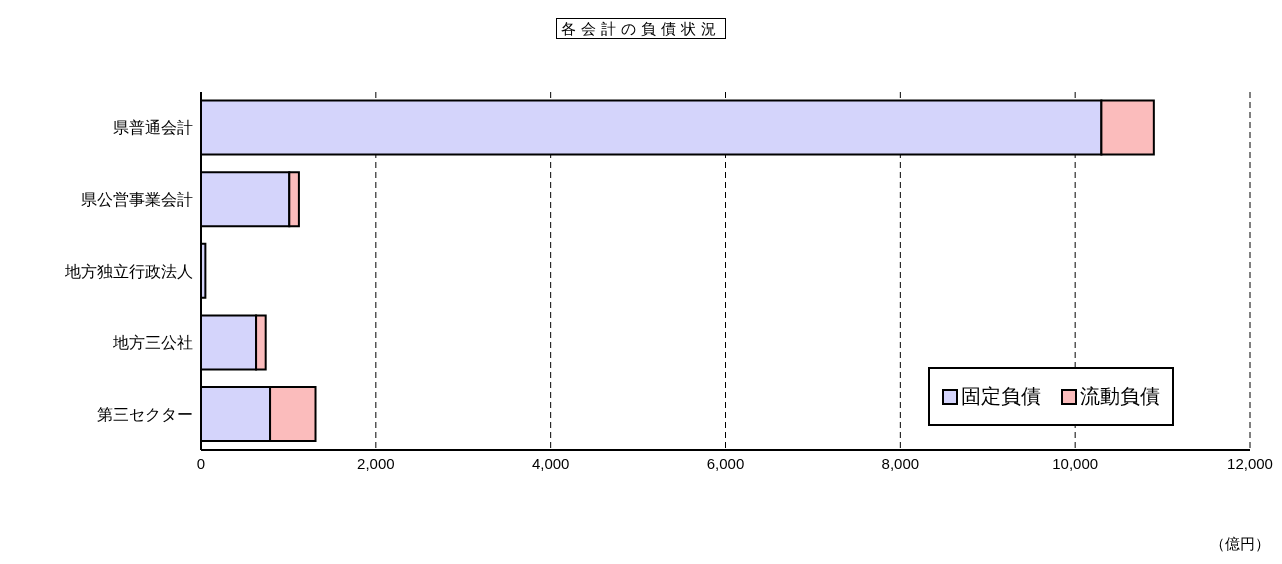  What do you see at coordinates (201, 463) in the screenshot?
I see `x-tick-label: 0` at bounding box center [201, 463].